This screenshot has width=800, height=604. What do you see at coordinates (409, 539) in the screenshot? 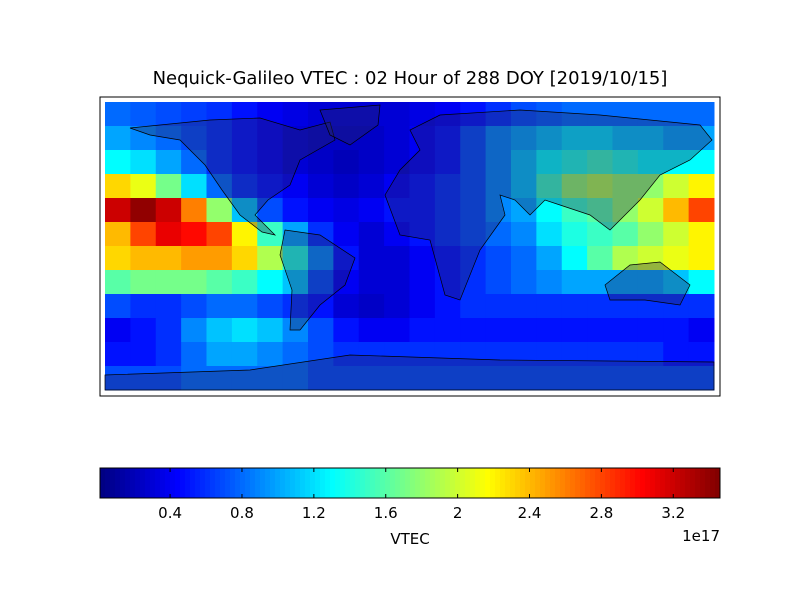
I see `colorbar-label: VTEC` at bounding box center [409, 539].